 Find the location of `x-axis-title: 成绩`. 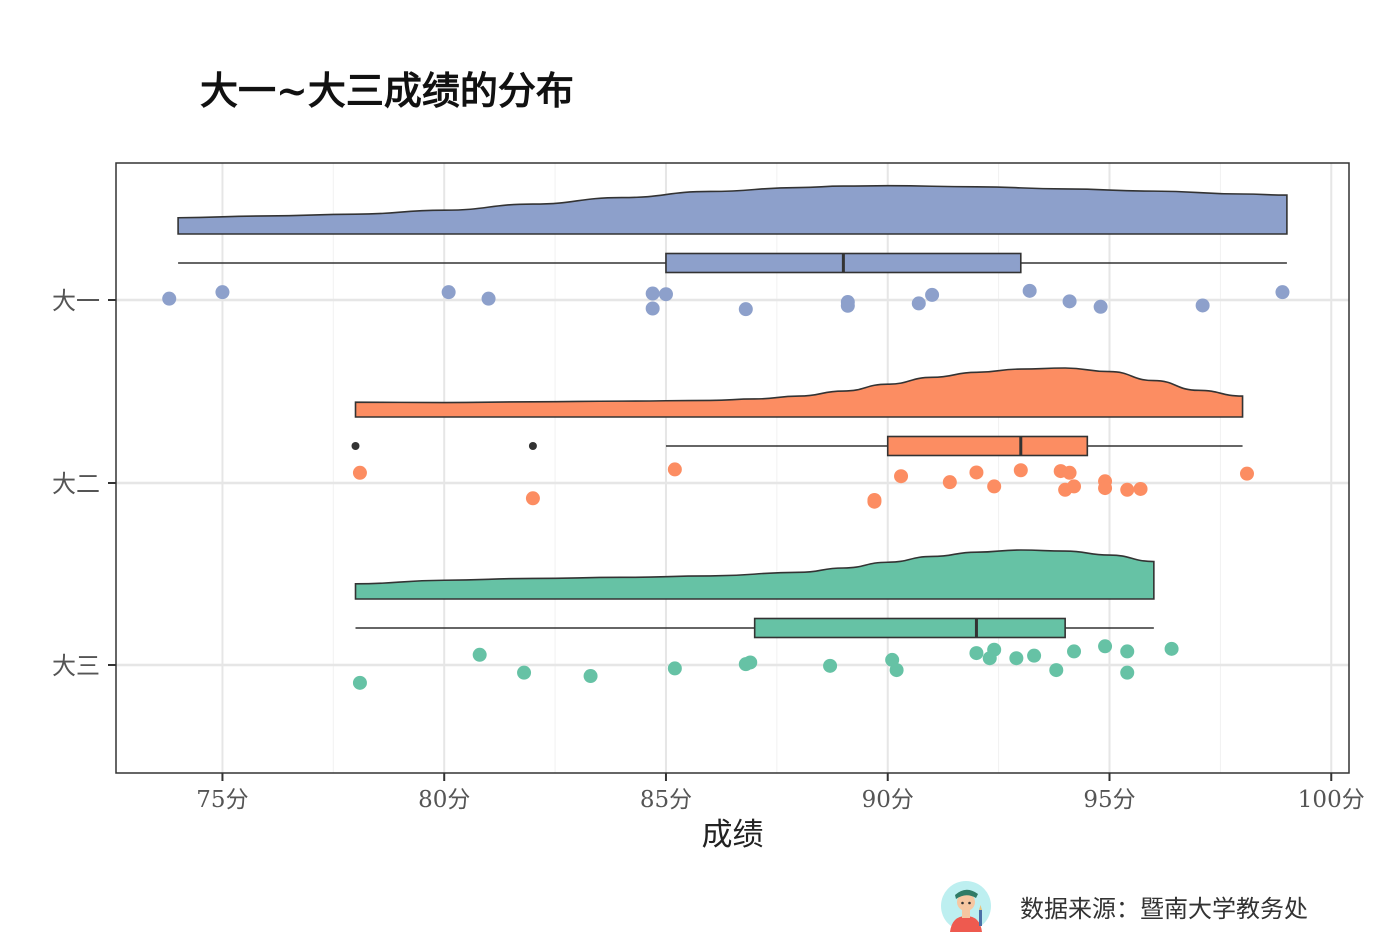

x-axis-title: 成绩 is located at coordinates (733, 835).